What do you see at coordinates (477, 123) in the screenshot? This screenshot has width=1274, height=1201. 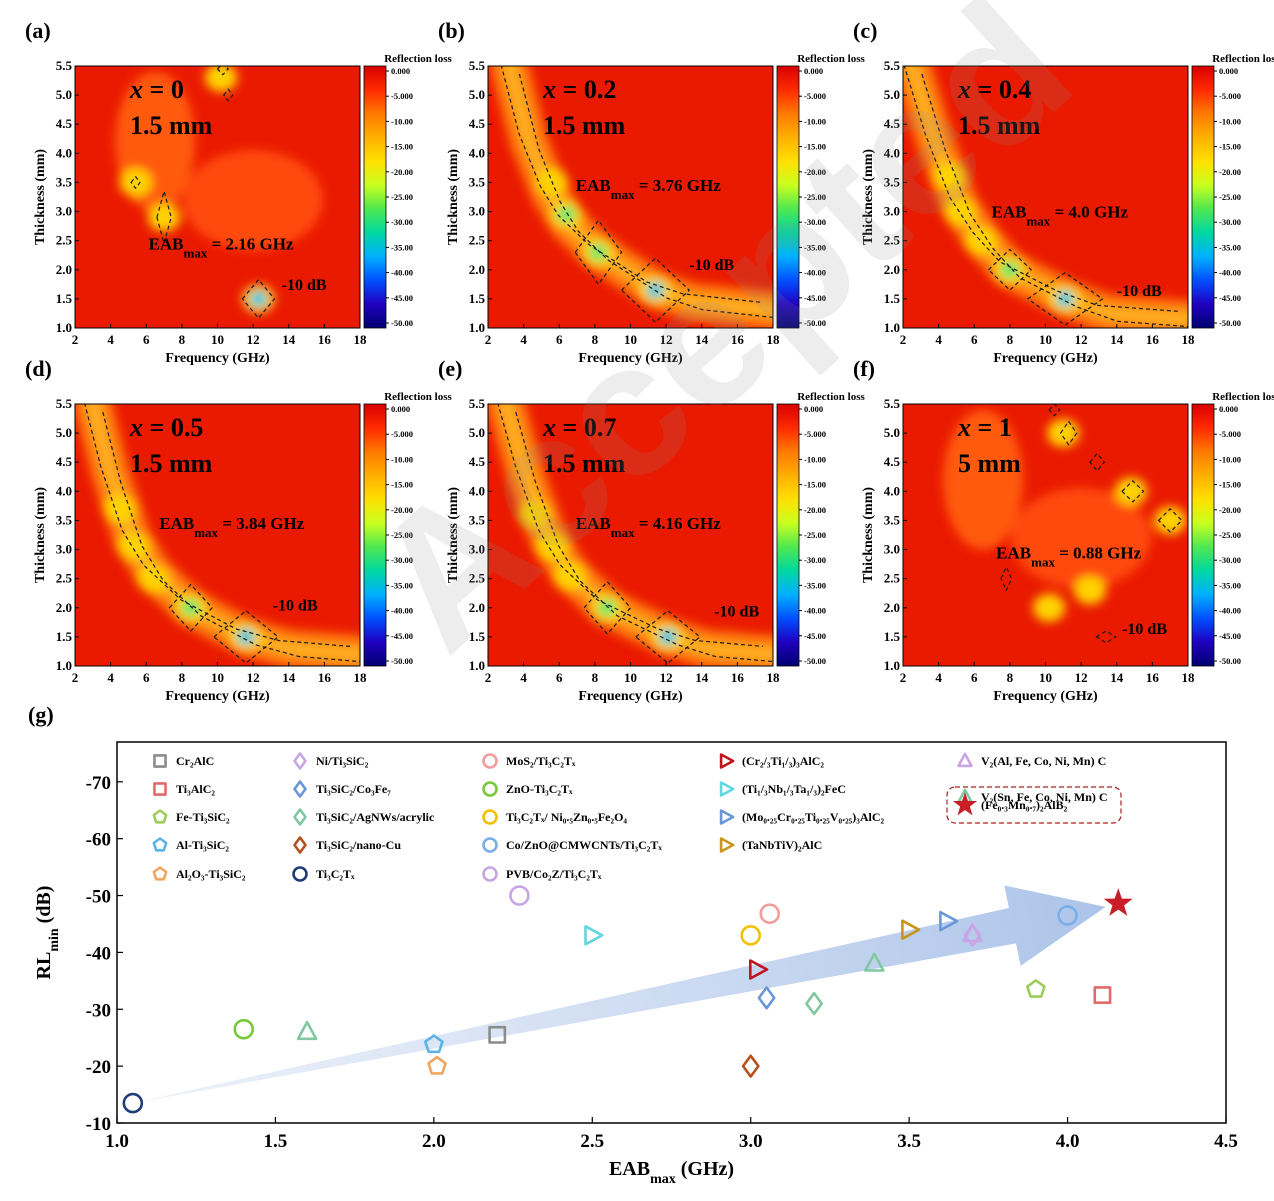 I see `y-tick-label: 4.5` at bounding box center [477, 123].